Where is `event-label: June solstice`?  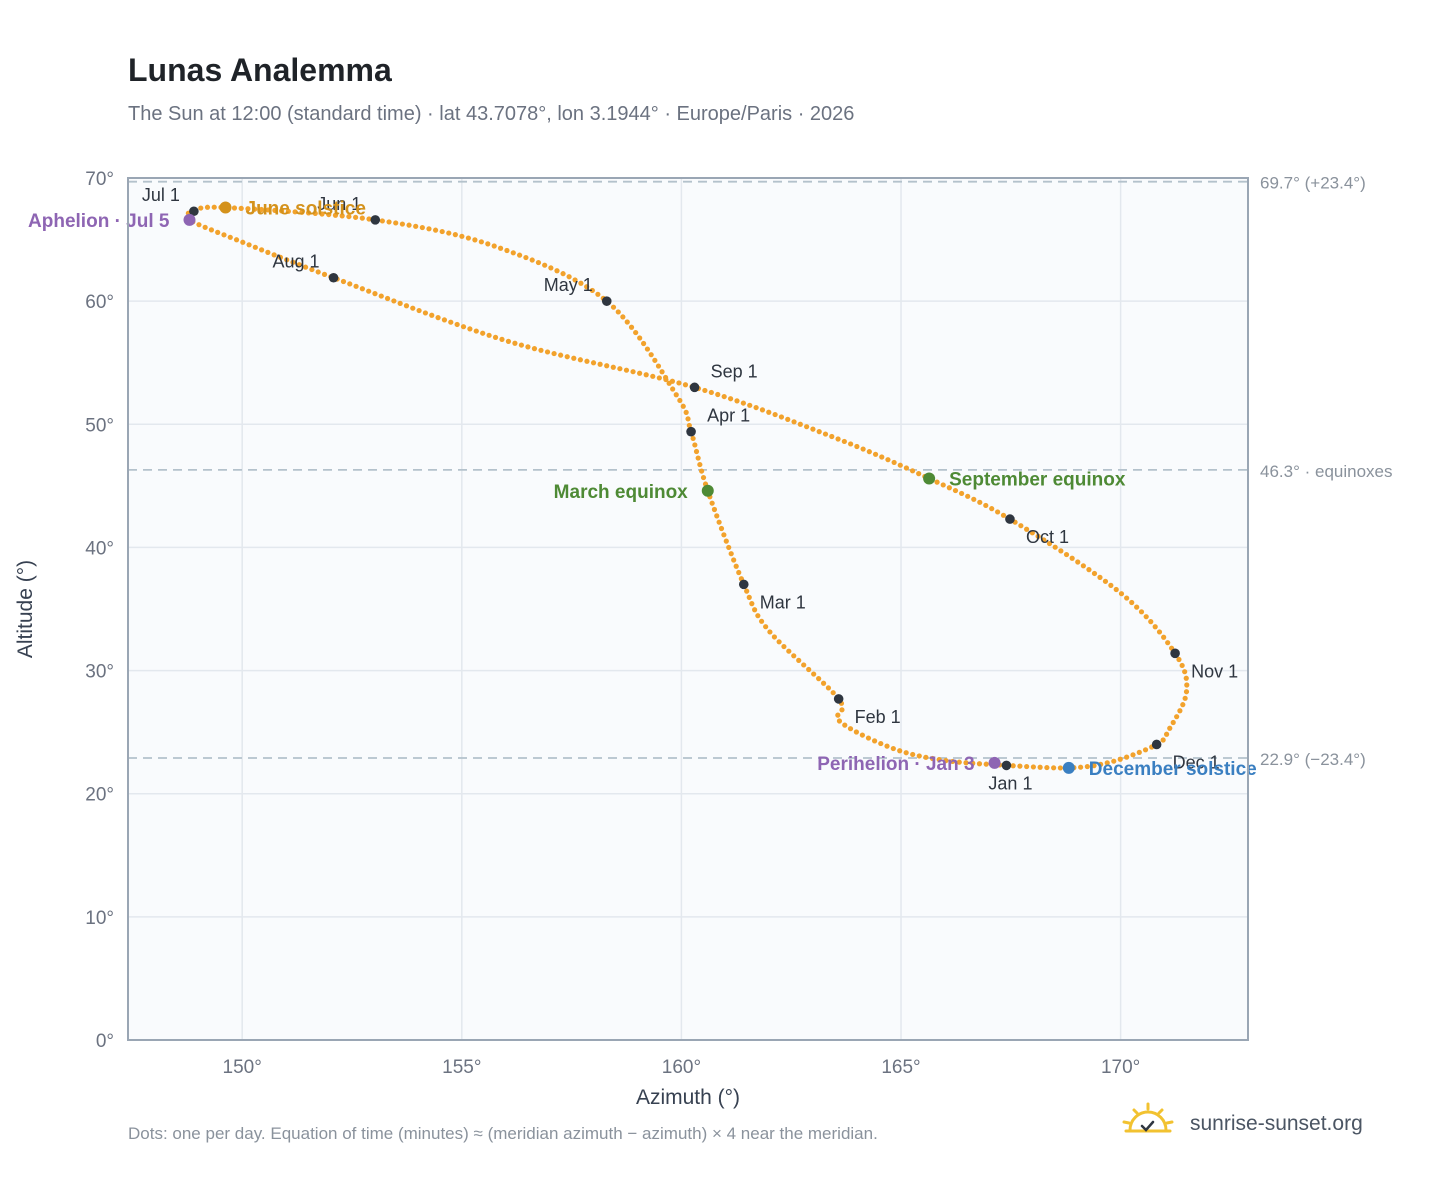
event-label: June solstice is located at coordinates (306, 209).